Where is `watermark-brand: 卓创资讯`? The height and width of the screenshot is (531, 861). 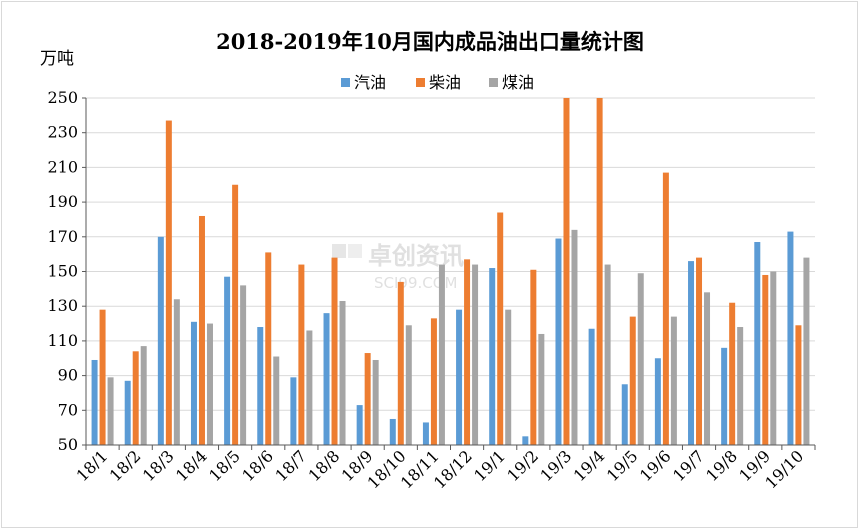 watermark-brand: 卓创资讯 is located at coordinates (416, 256).